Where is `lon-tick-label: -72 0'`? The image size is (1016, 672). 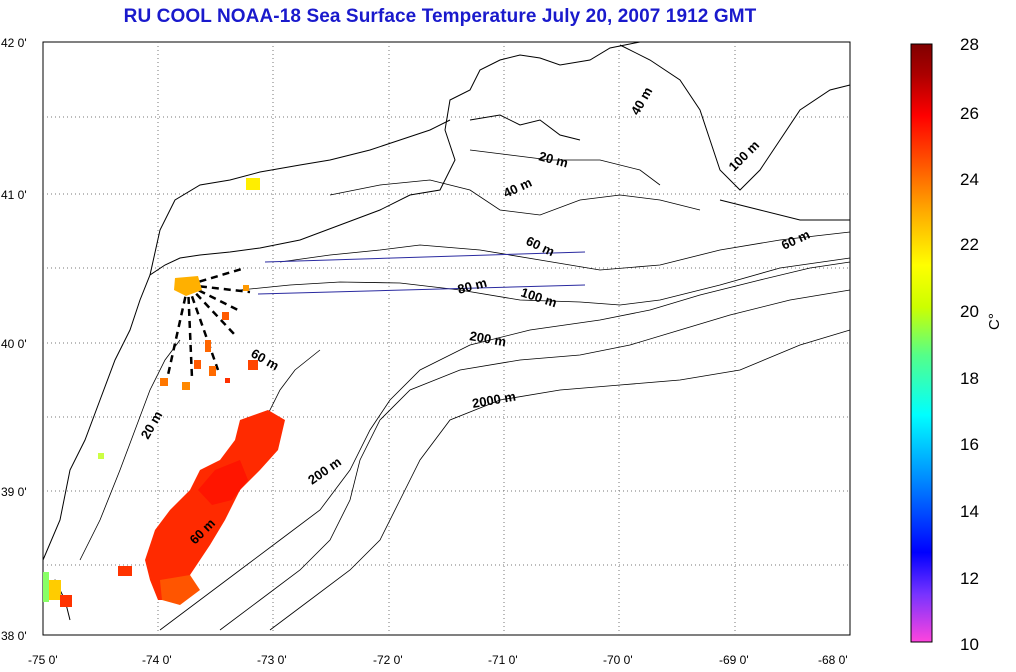 lon-tick-label: -72 0' is located at coordinates (388, 660).